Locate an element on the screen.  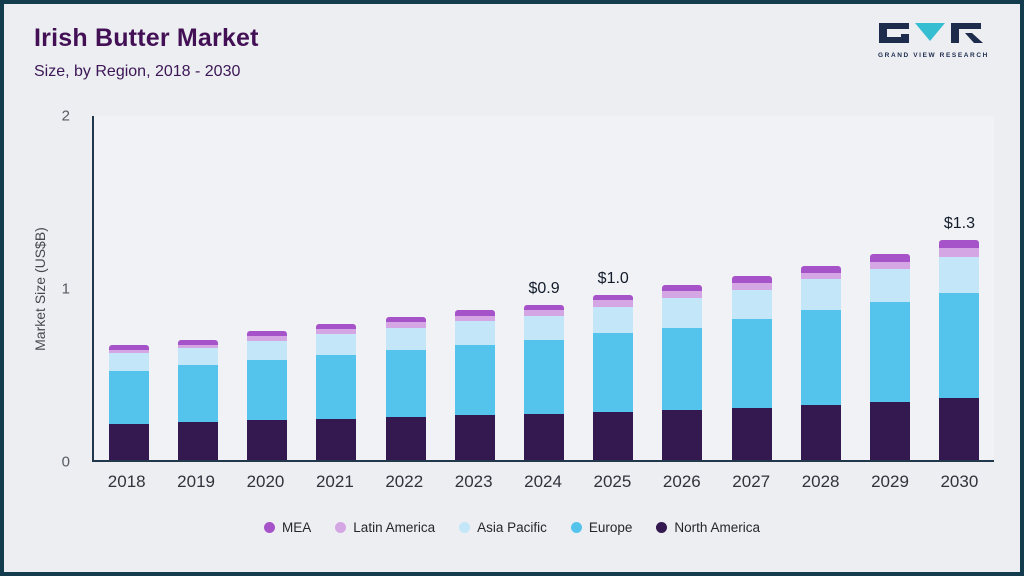
stacked-bar-2024 is located at coordinates (544, 288).